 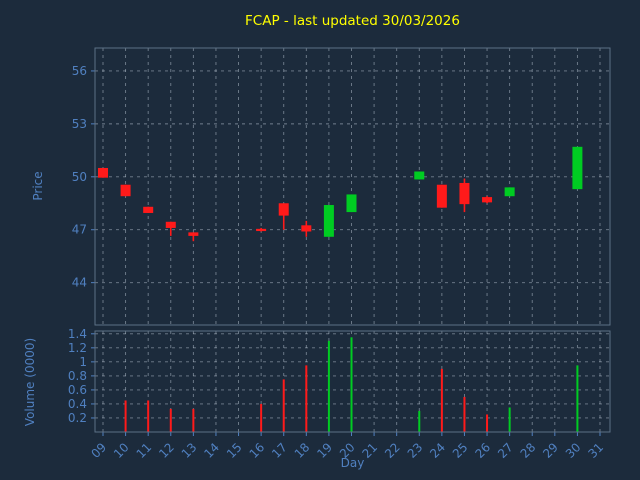 I want to click on volume-tick-label: 0.8, so click(x=77, y=376).